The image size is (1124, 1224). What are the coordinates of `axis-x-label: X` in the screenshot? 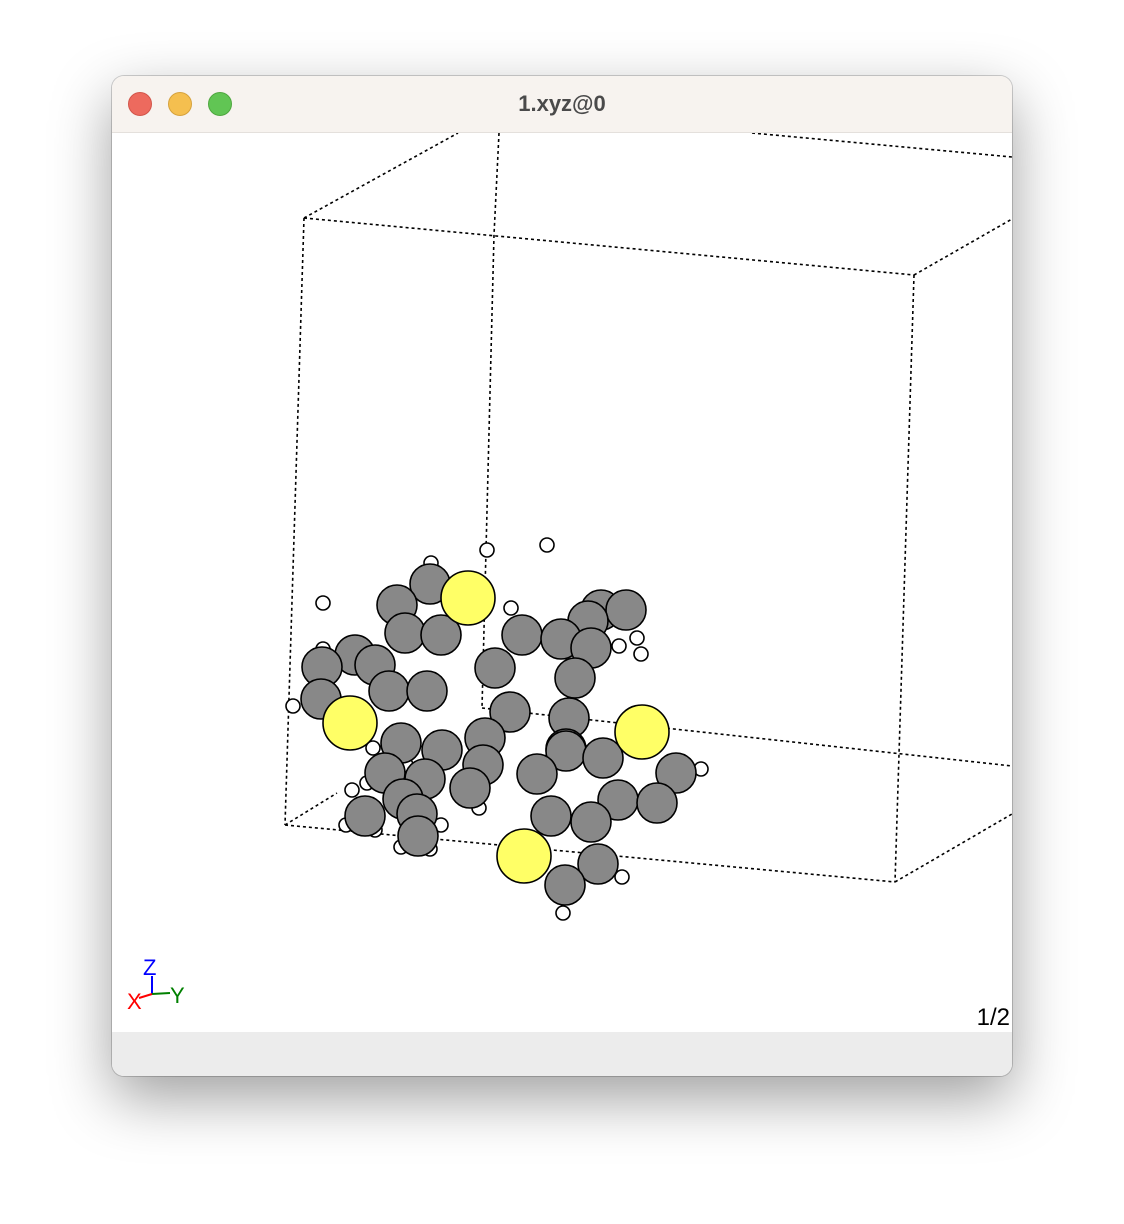 It's located at (134, 1001).